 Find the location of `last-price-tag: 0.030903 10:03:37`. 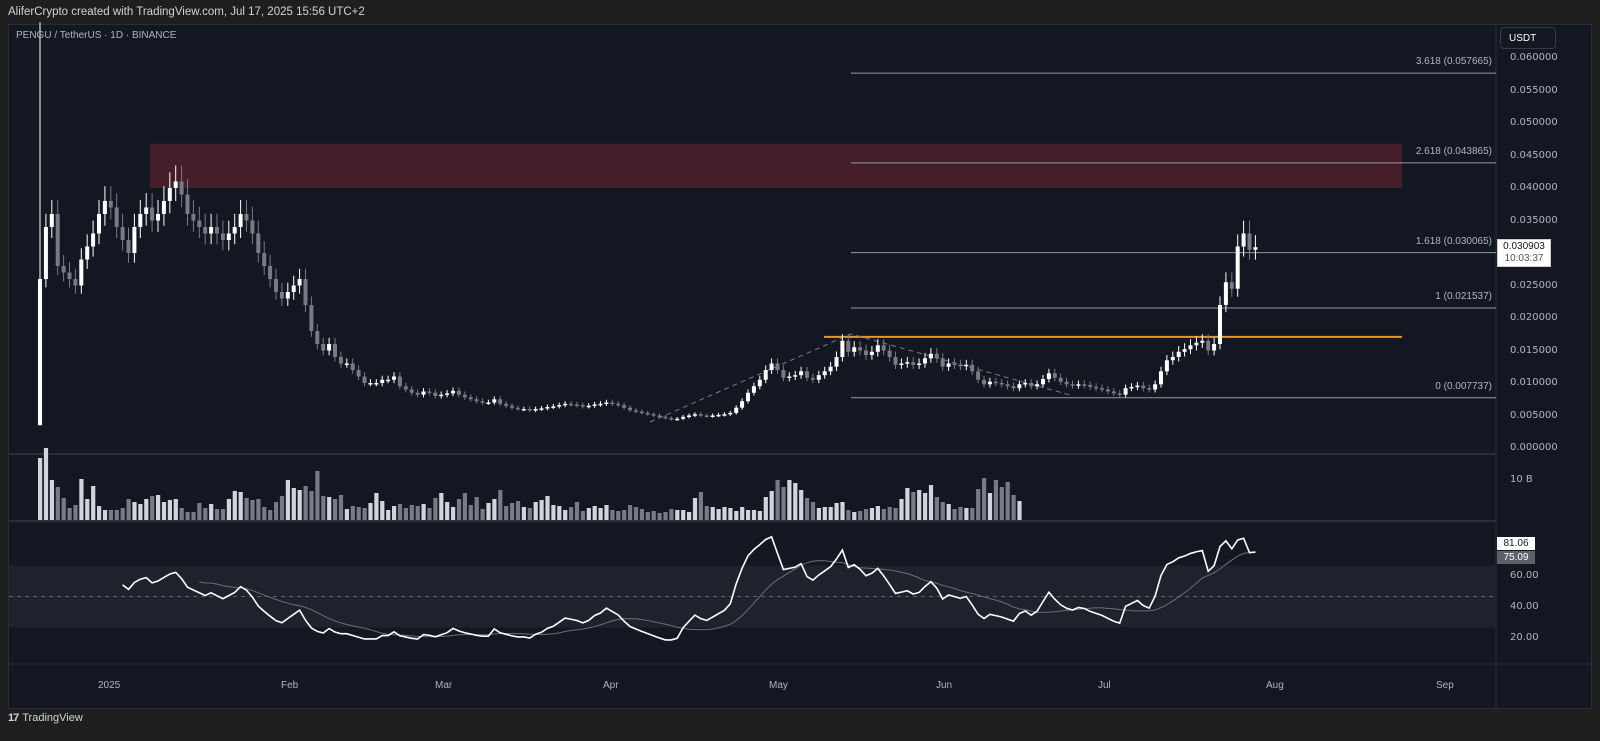

last-price-tag: 0.030903 10:03:37 is located at coordinates (1524, 253).